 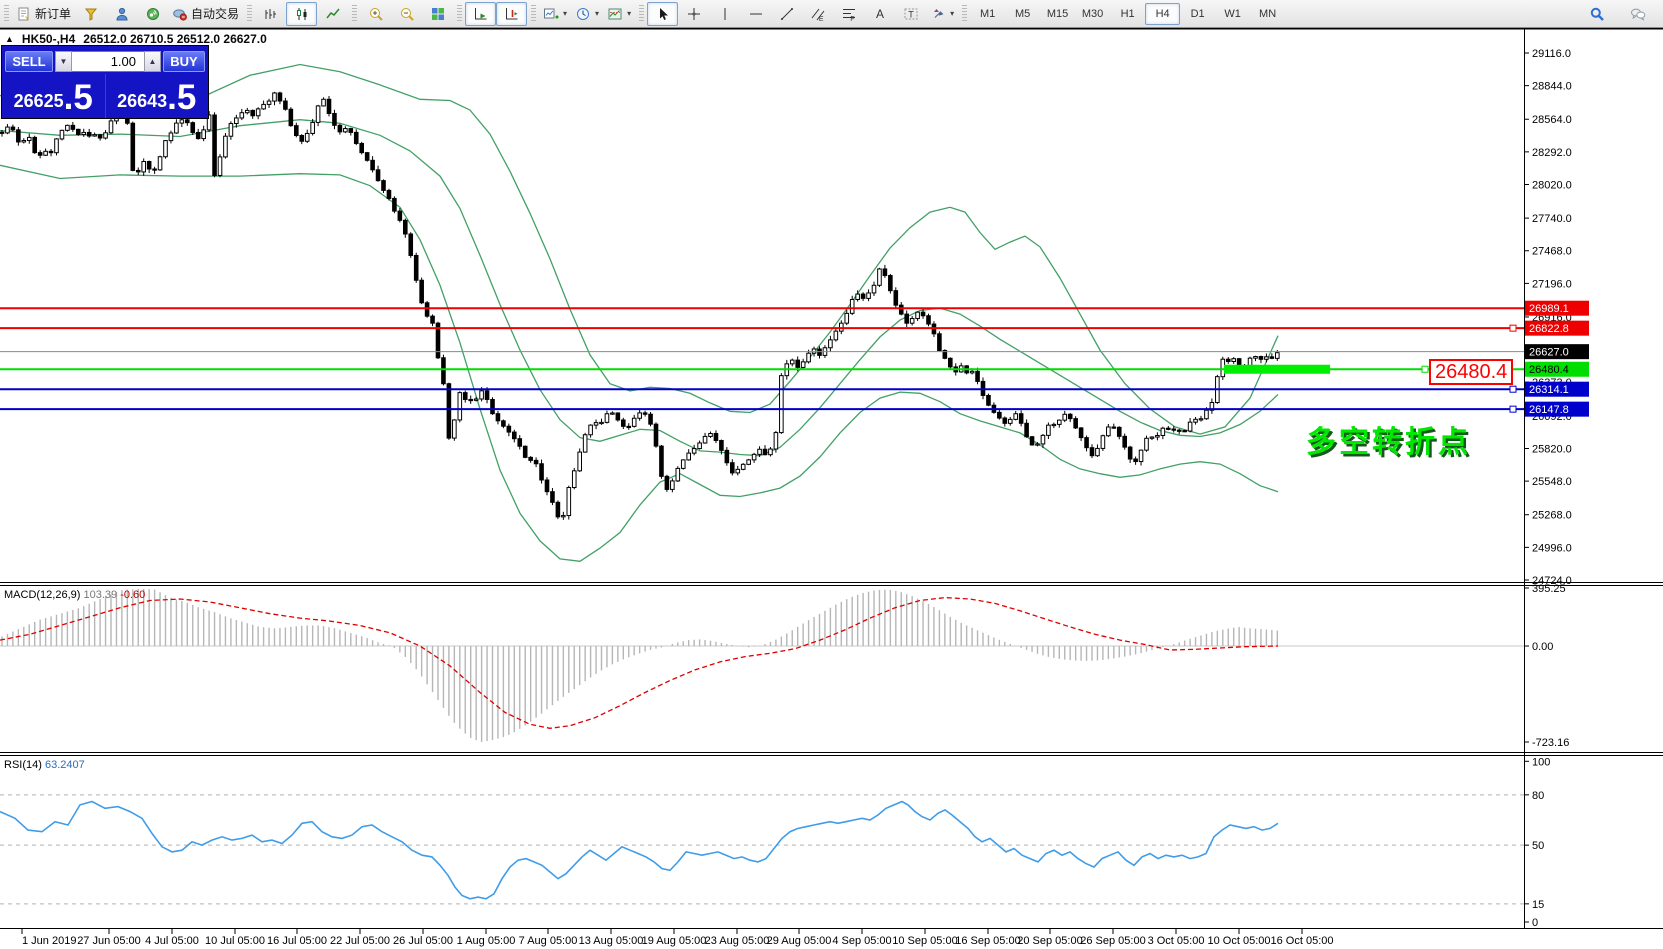 I want to click on timeframe-m15-button: M15, so click(x=1057, y=13).